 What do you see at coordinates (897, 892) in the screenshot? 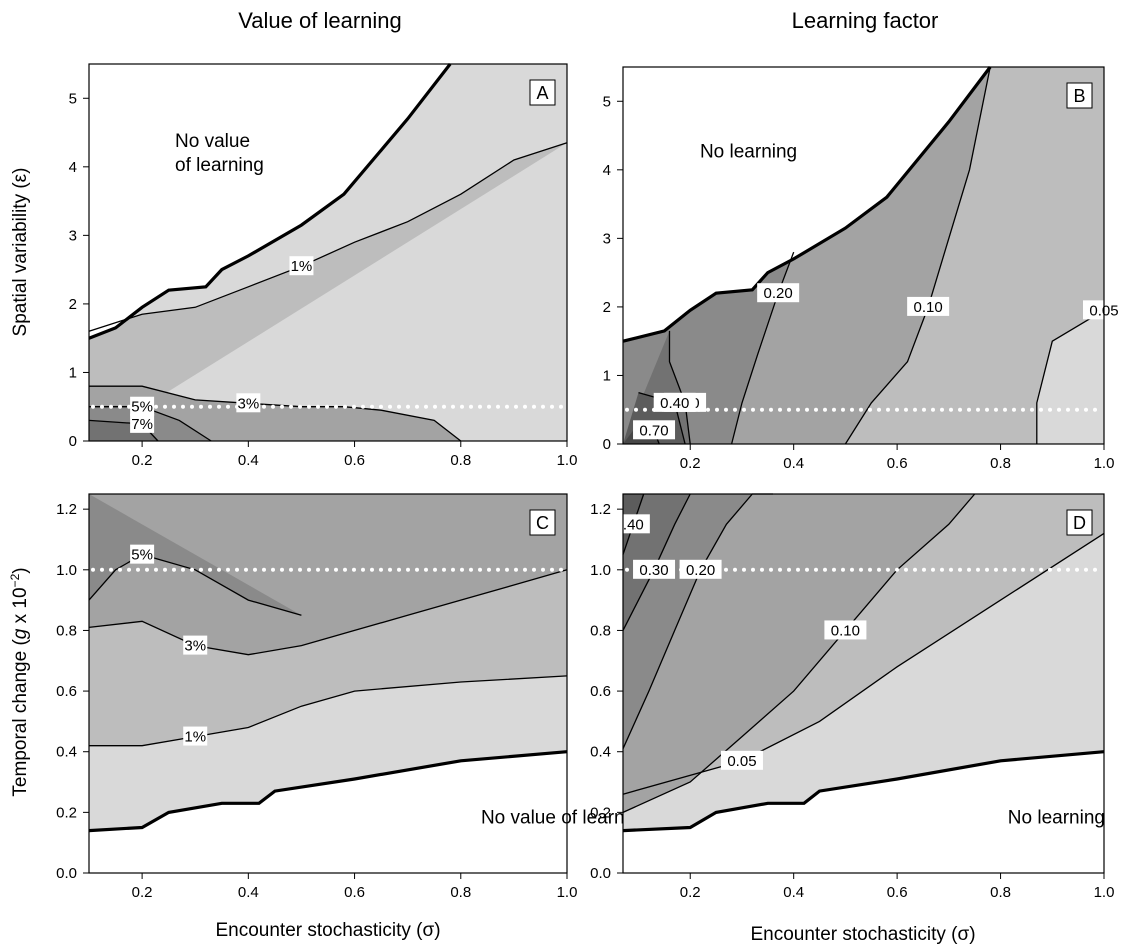
I see `x-tick-label: 0.6` at bounding box center [897, 892].